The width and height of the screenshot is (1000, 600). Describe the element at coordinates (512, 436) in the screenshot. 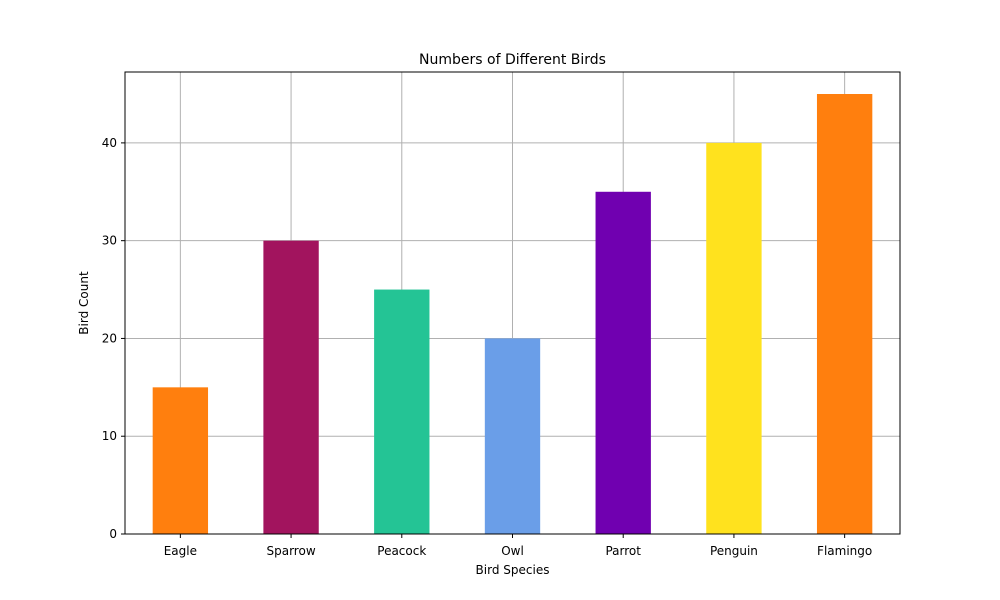

I see `bar-owl` at that location.